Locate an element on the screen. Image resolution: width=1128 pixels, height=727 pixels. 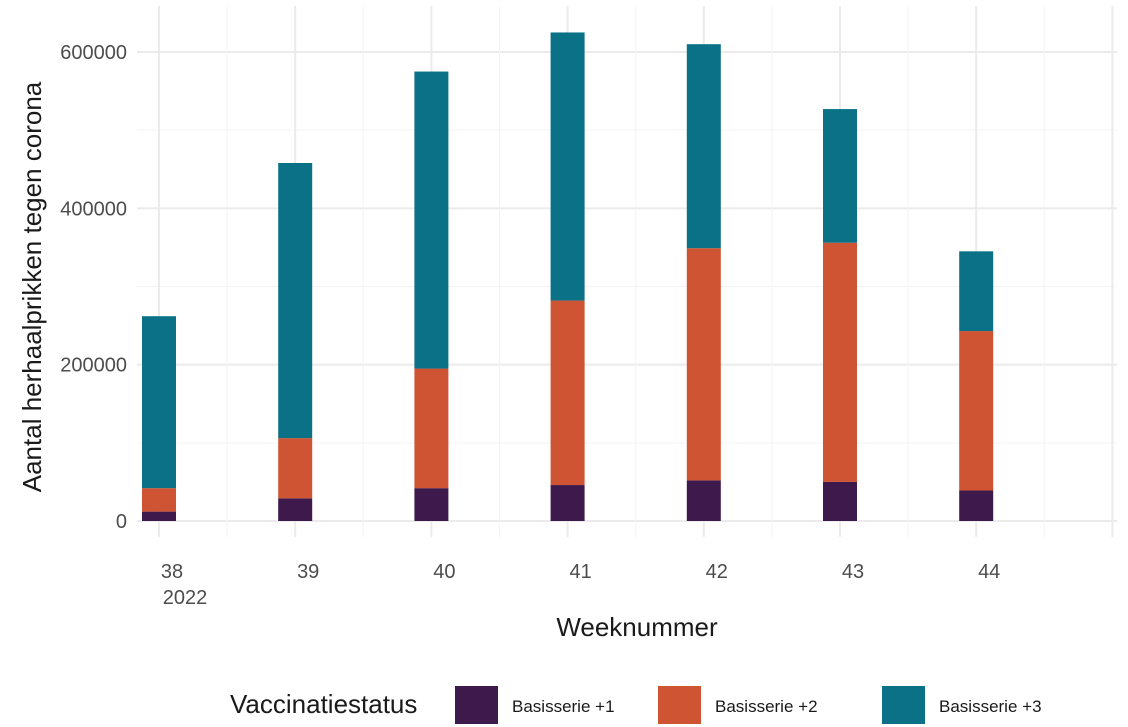
legend-title: Vaccinatiestatus is located at coordinates (323, 704).